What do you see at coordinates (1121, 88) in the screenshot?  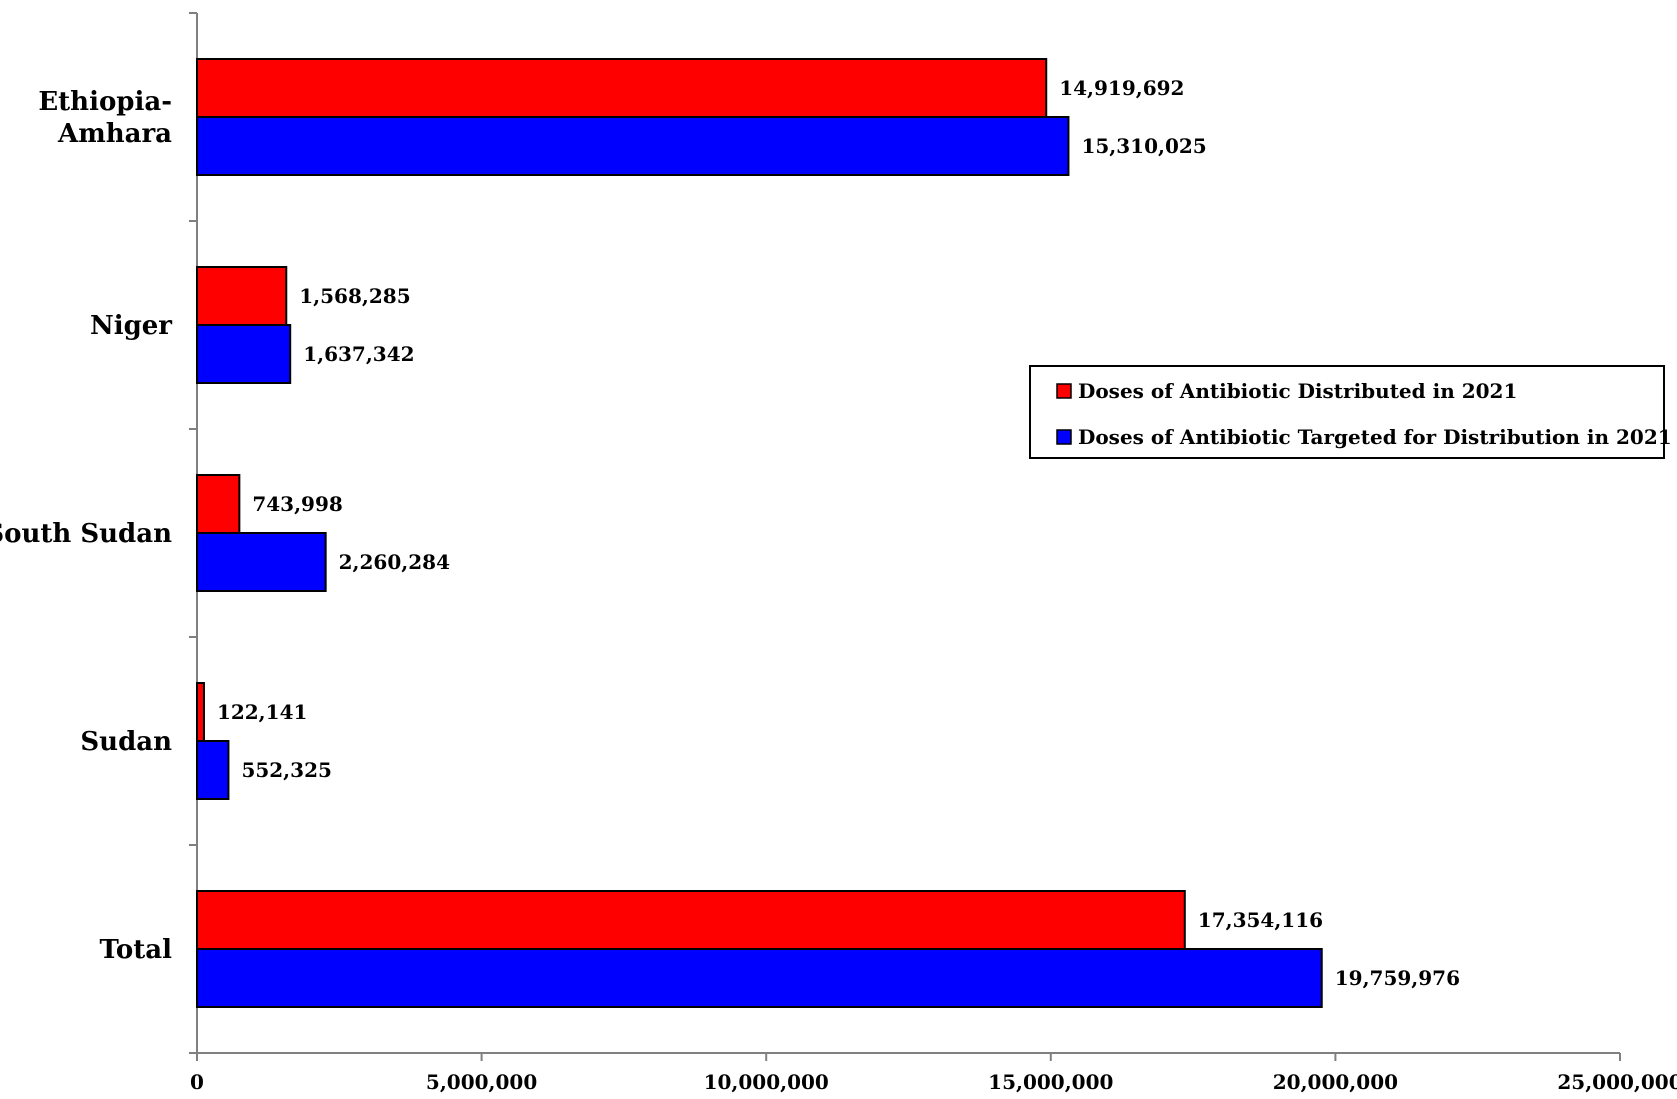 I see `data-label: 14,919,692` at bounding box center [1121, 88].